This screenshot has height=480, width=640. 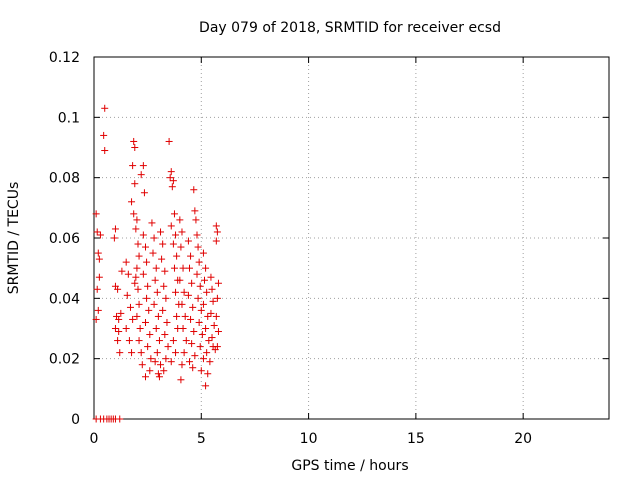 What do you see at coordinates (94, 439) in the screenshot?
I see `x-tick-label: 0` at bounding box center [94, 439].